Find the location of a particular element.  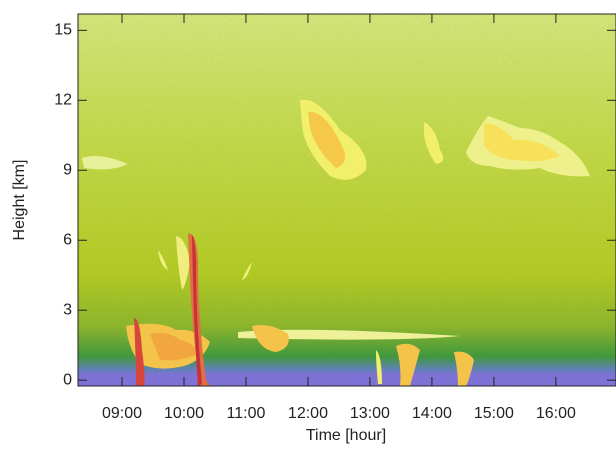

x-tick-label: 10:00 is located at coordinates (184, 413).